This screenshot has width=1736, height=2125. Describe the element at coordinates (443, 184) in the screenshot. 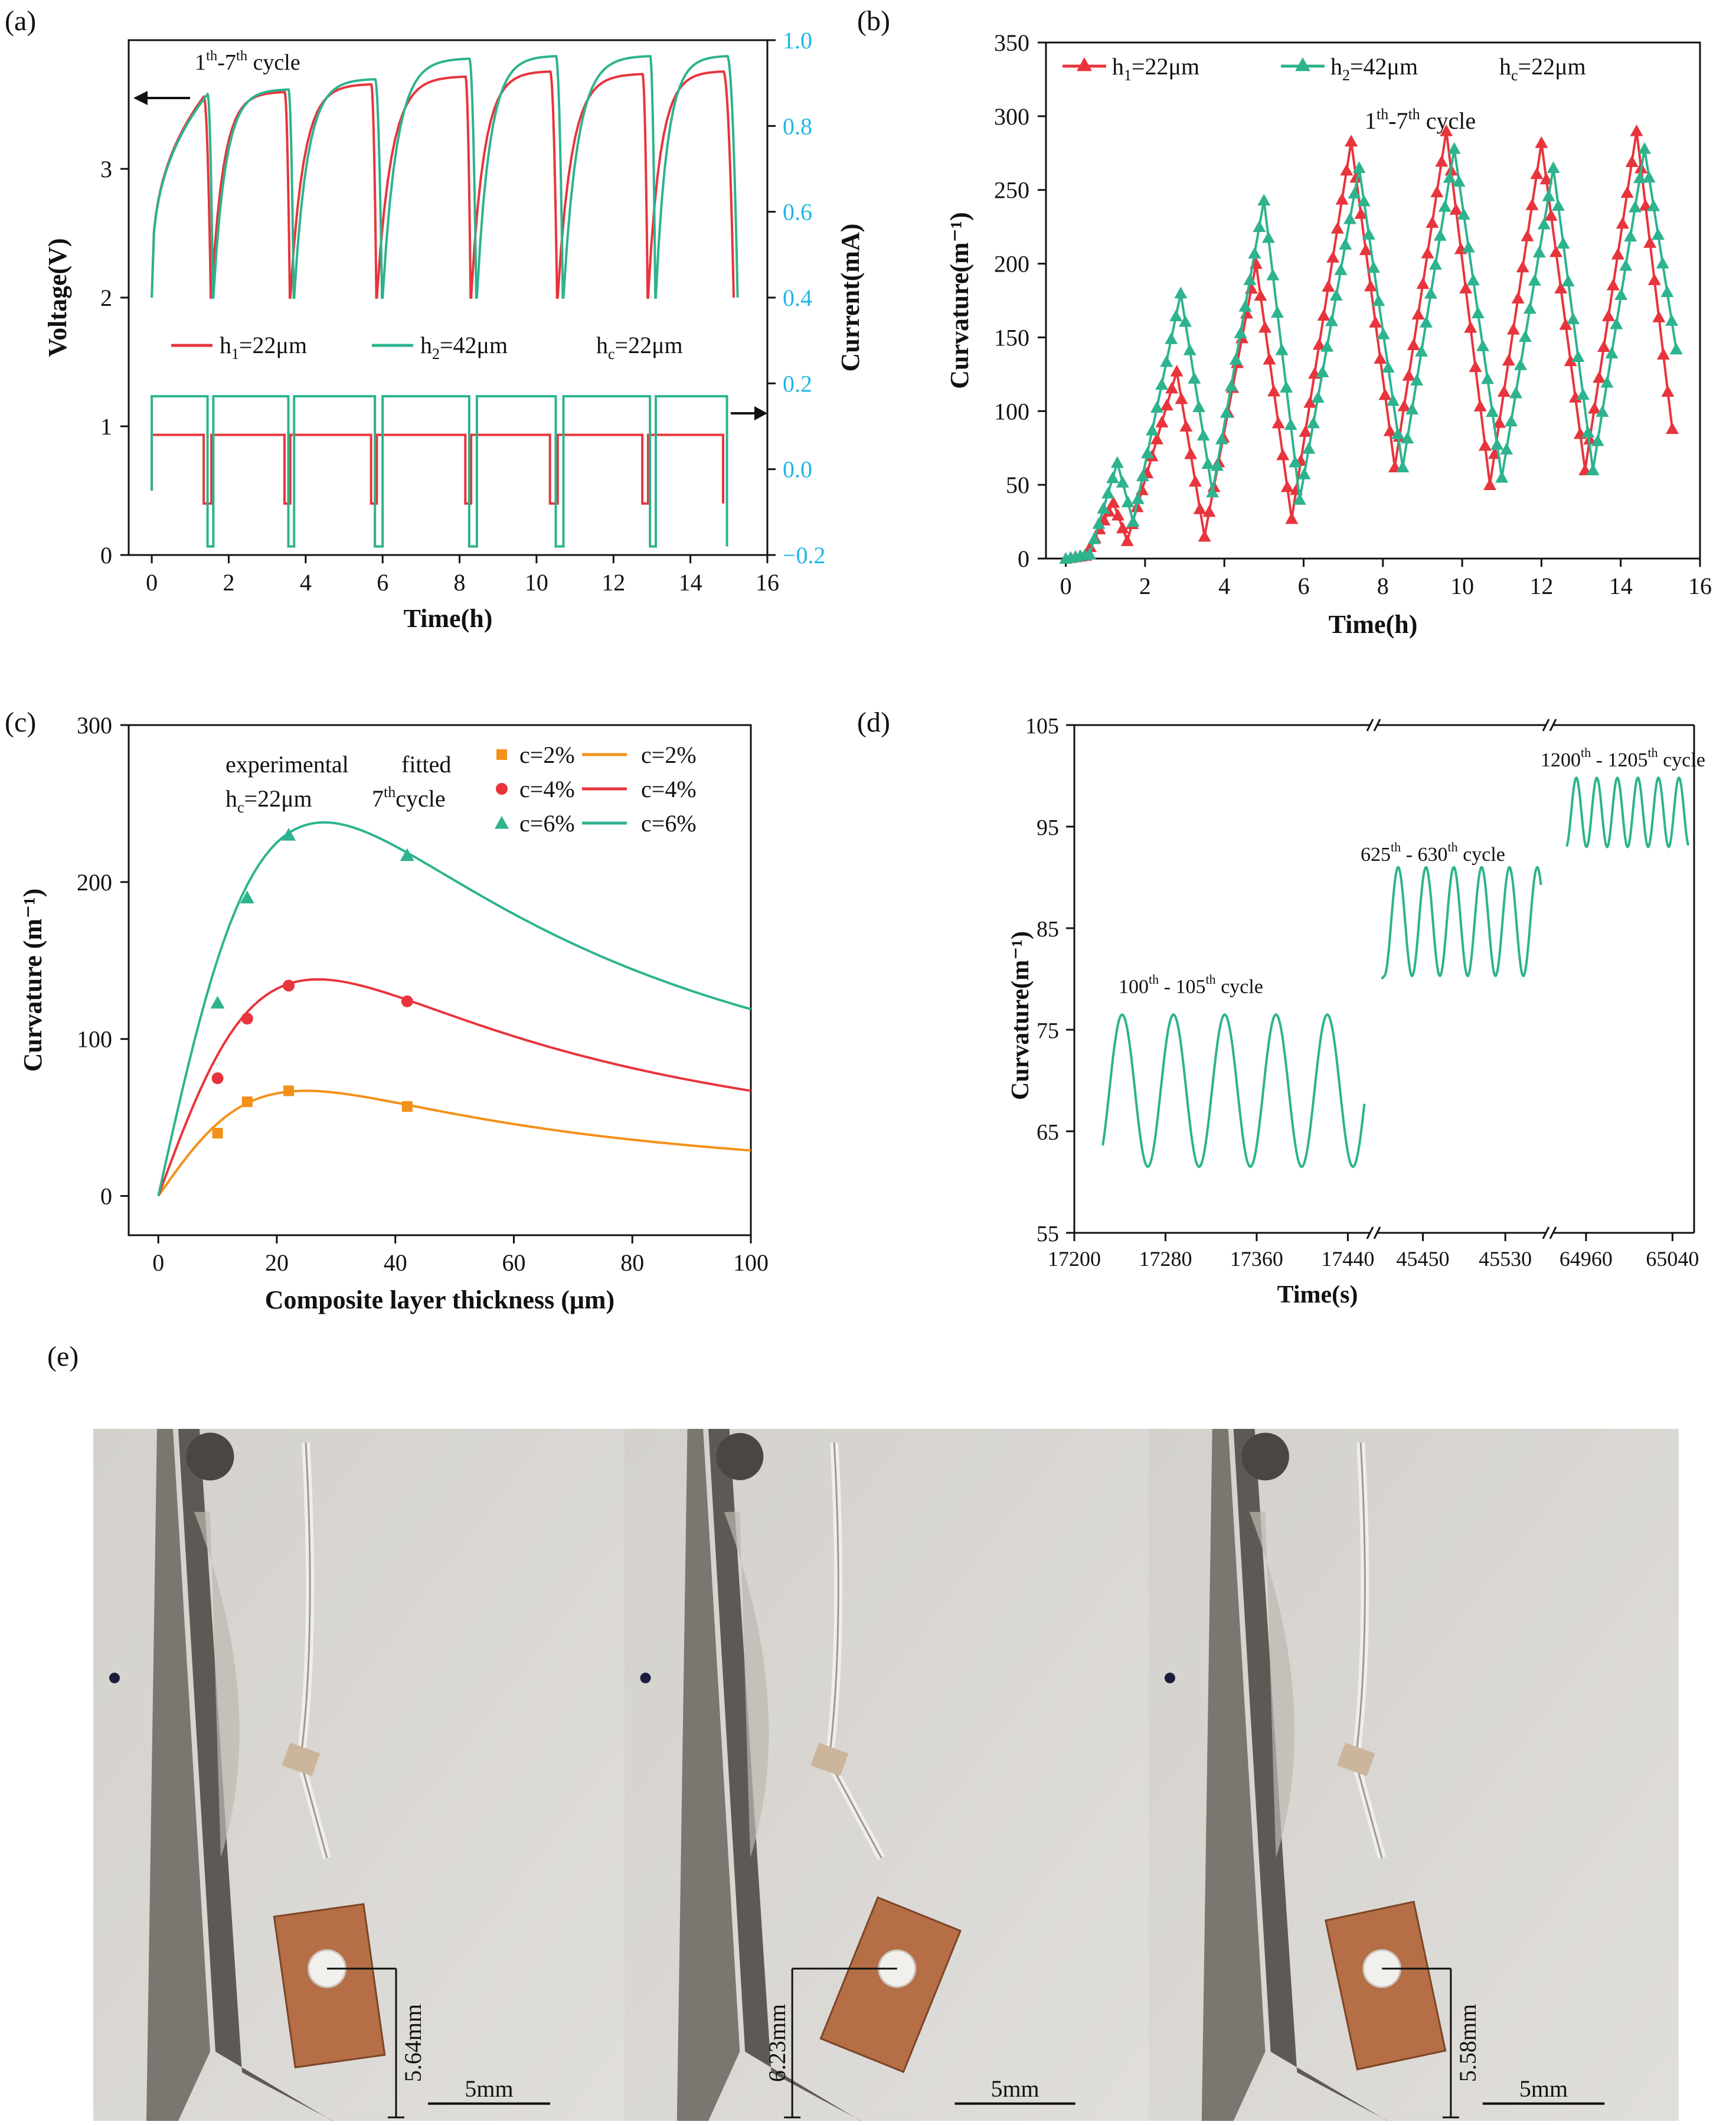

I see `voltage-line-red` at that location.